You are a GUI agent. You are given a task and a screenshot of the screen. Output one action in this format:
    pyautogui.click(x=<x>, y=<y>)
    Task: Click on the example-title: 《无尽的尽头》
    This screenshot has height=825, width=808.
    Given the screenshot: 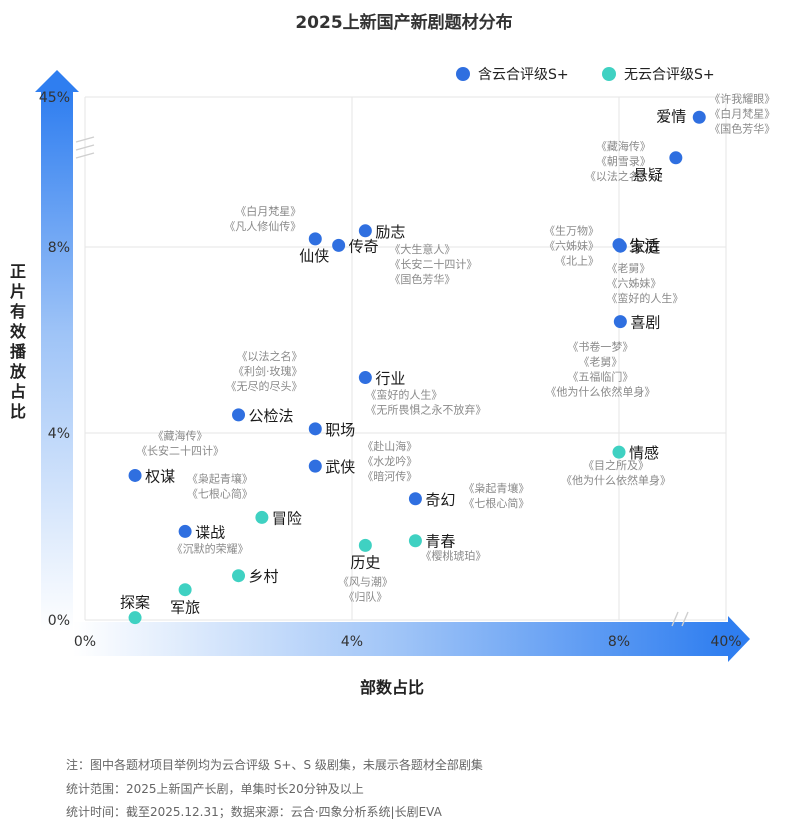 What is the action you would take?
    pyautogui.click(x=264, y=386)
    